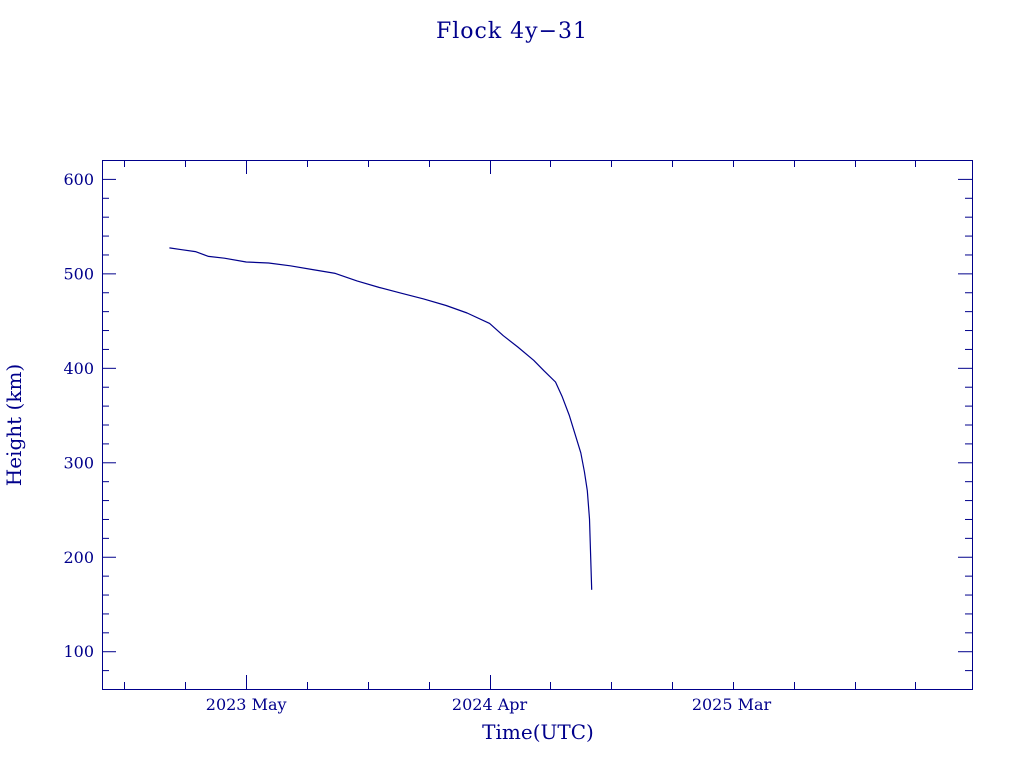 Image resolution: width=1024 pixels, height=768 pixels. Describe the element at coordinates (538, 732) in the screenshot. I see `x-axis-label: Time(UTC)` at that location.